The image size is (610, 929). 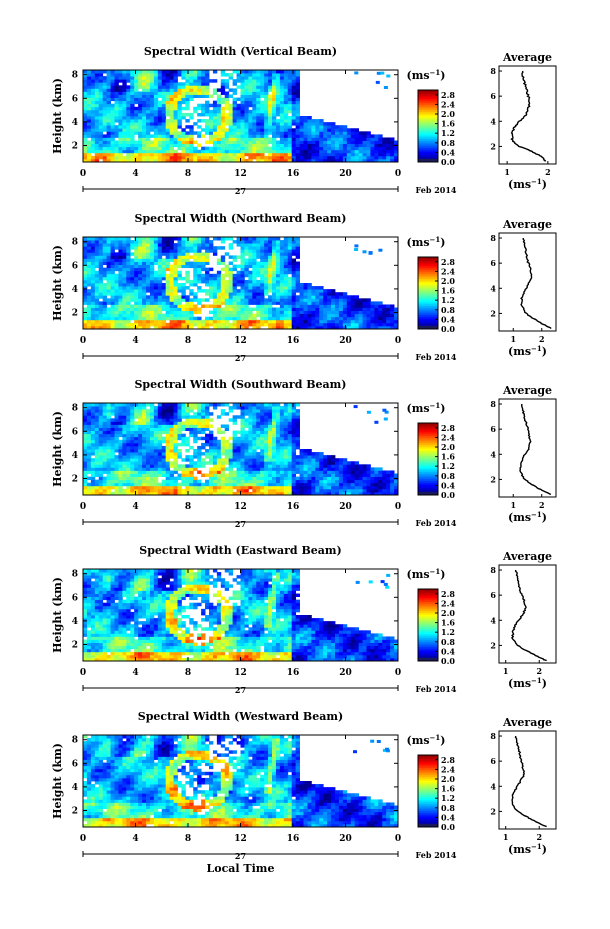 What do you see at coordinates (448, 104) in the screenshot?
I see `colorbar-tick-label: 2.4` at bounding box center [448, 104].